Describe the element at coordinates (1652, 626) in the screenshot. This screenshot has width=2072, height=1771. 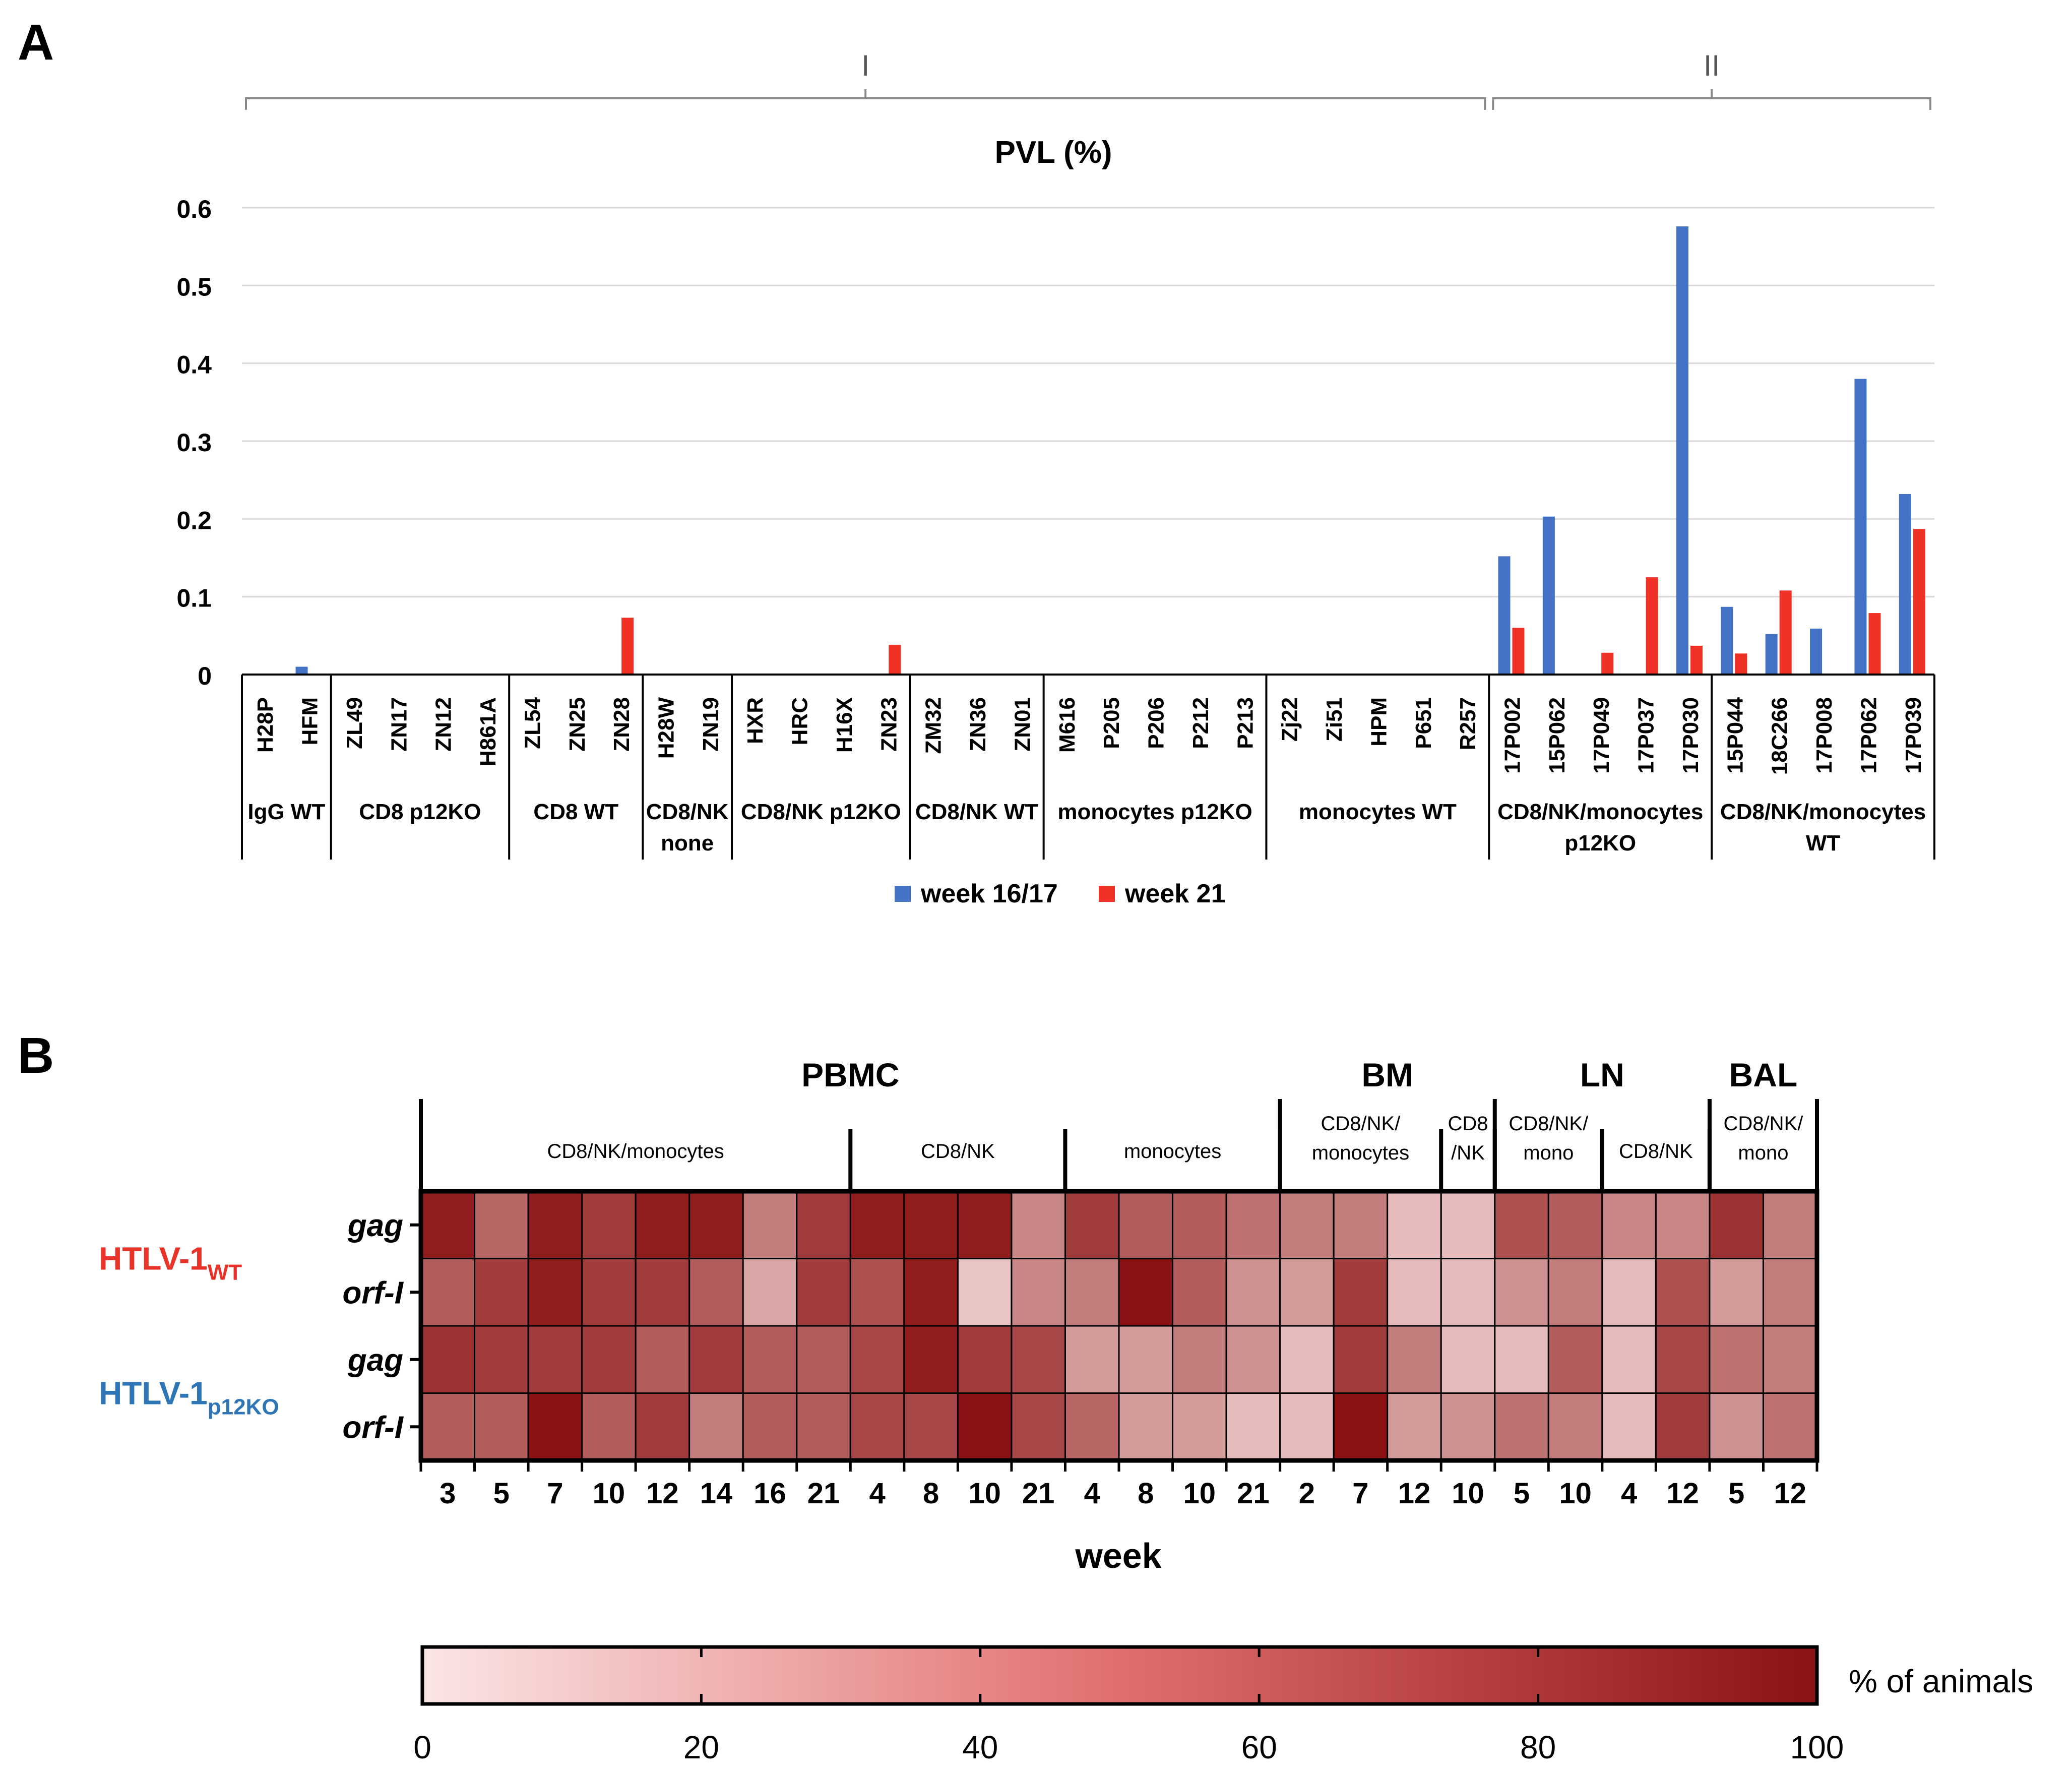
I see `bar-week-21-17P037` at that location.